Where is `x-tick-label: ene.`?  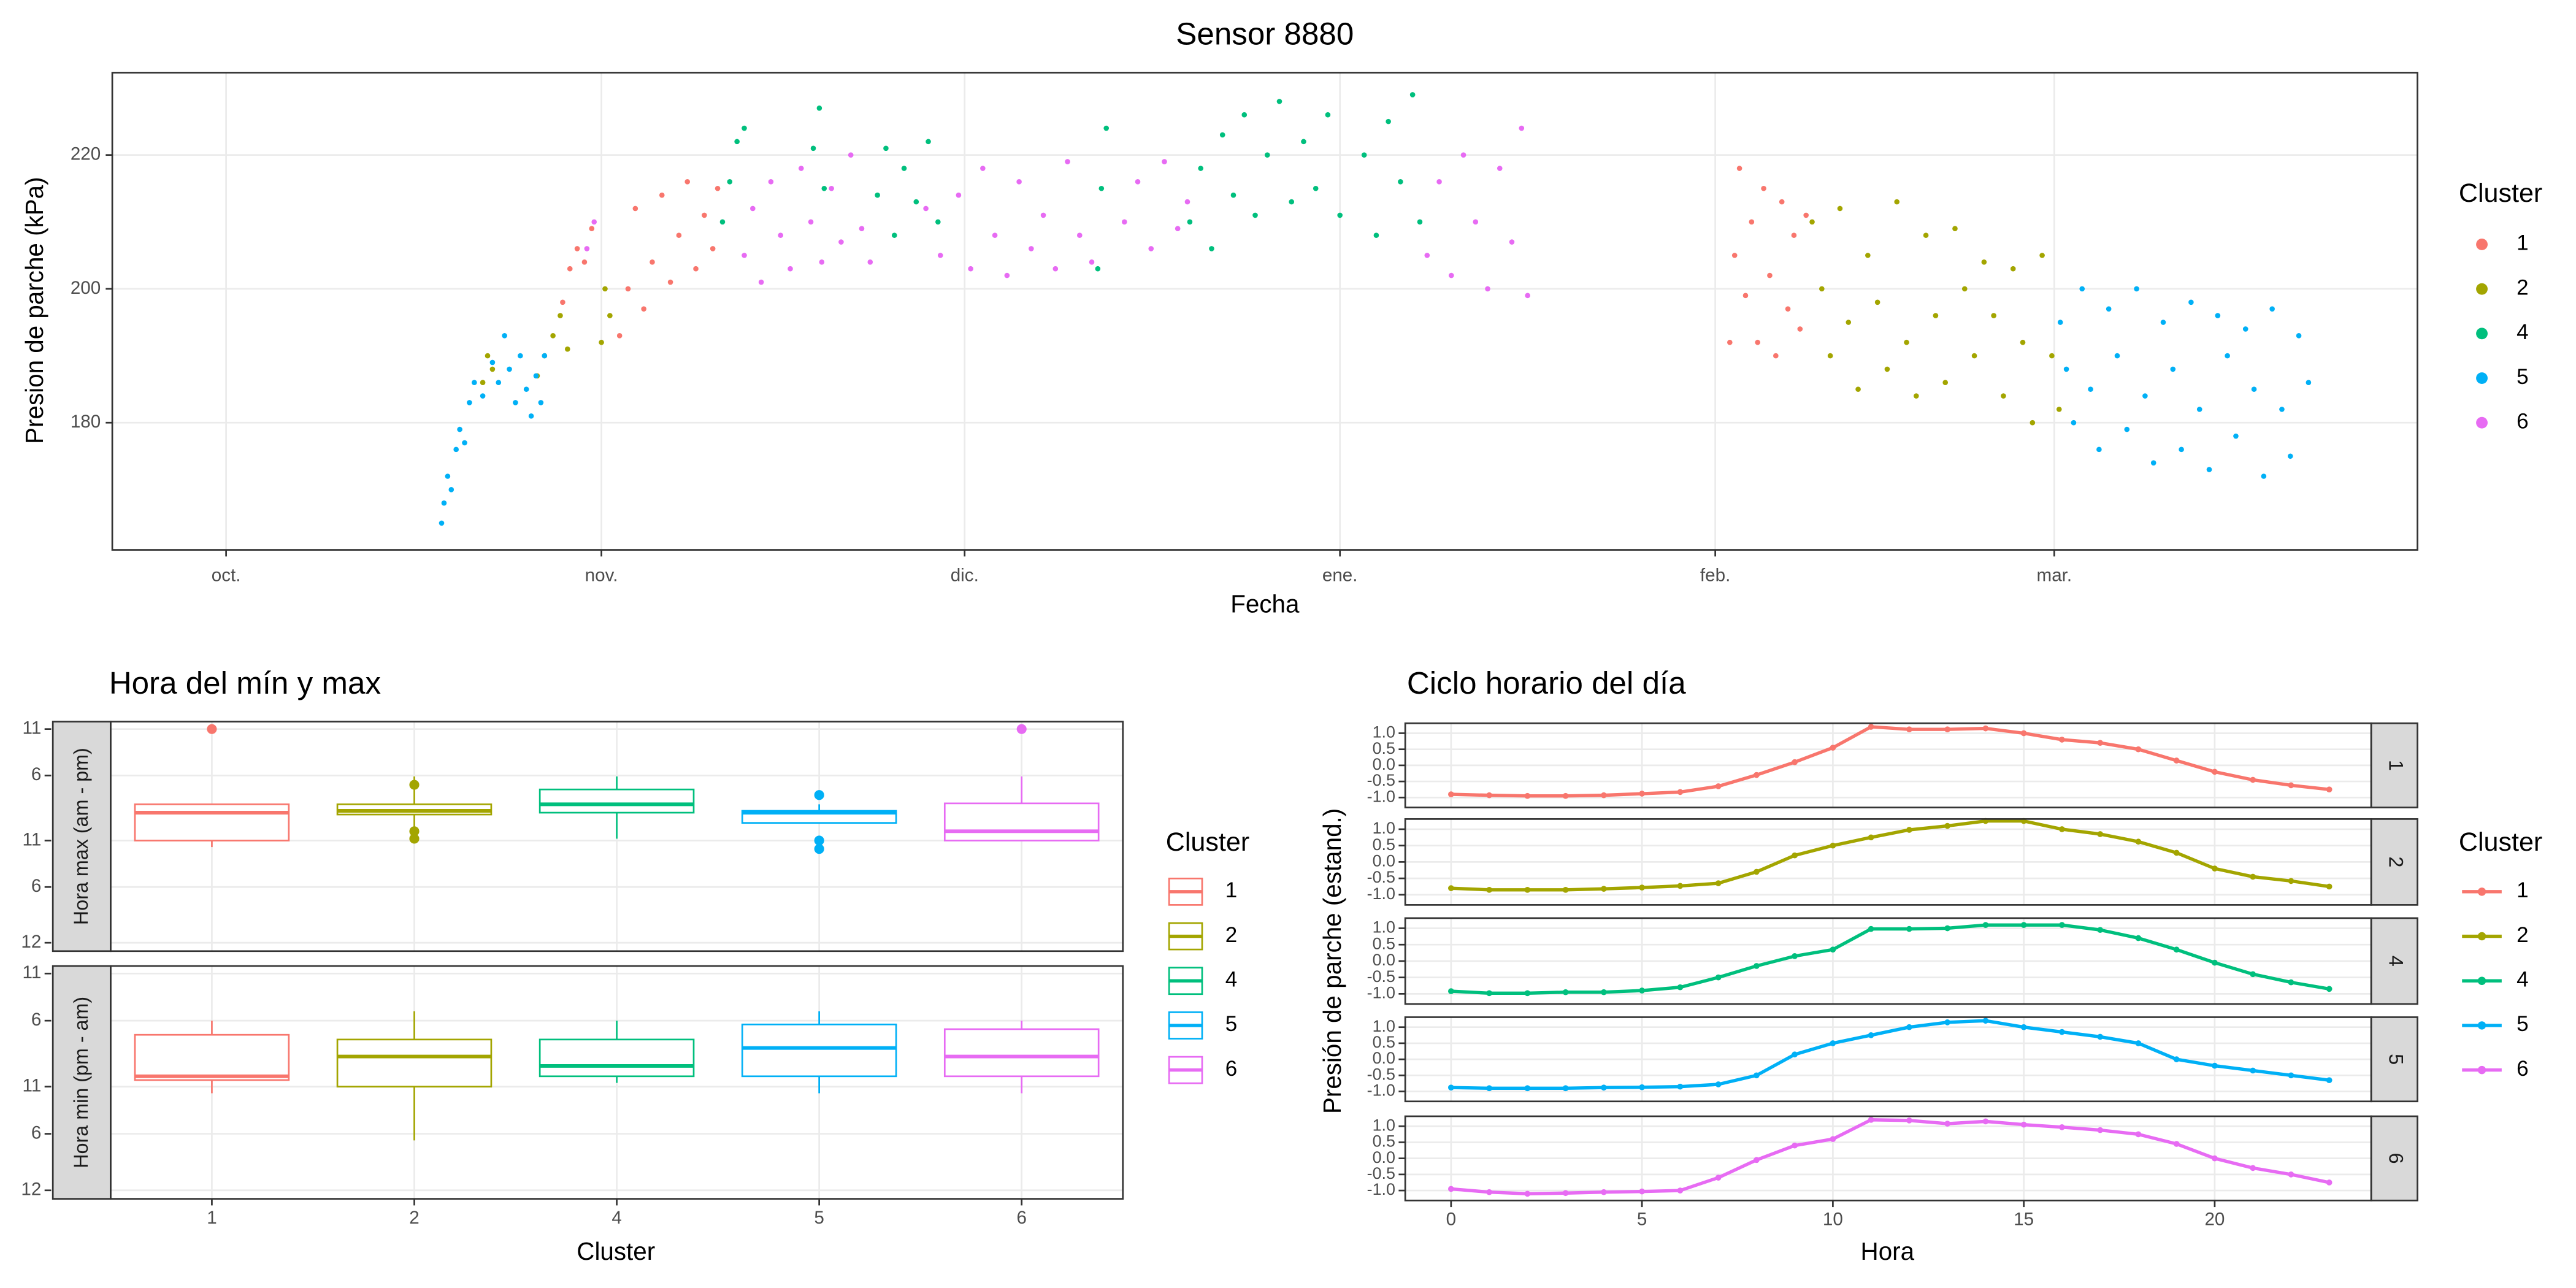 x-tick-label: ene. is located at coordinates (1340, 575).